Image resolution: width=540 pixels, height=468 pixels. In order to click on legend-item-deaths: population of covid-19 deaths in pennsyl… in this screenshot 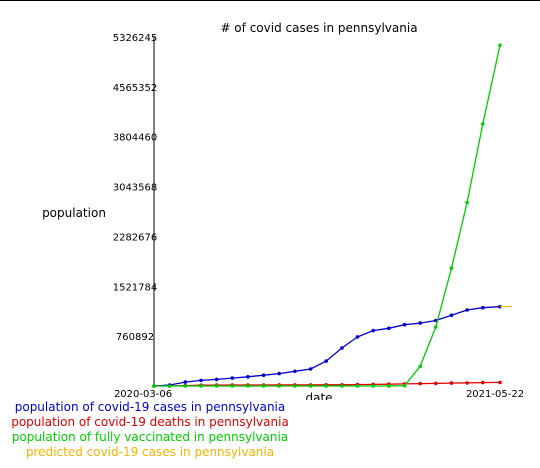, I will do `click(150, 422)`.